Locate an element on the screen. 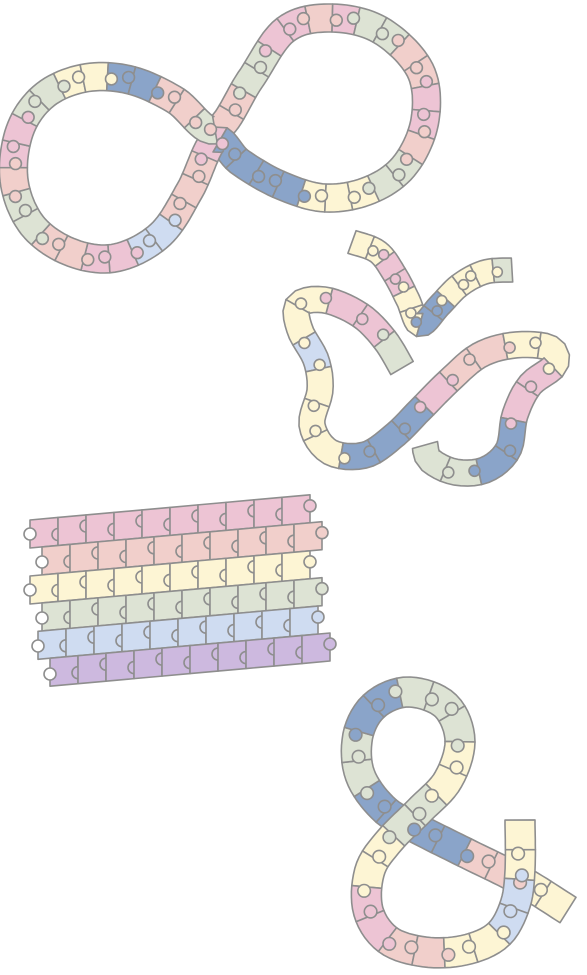 The image size is (587, 975). bird-puzzle-strip is located at coordinates (426, 358).